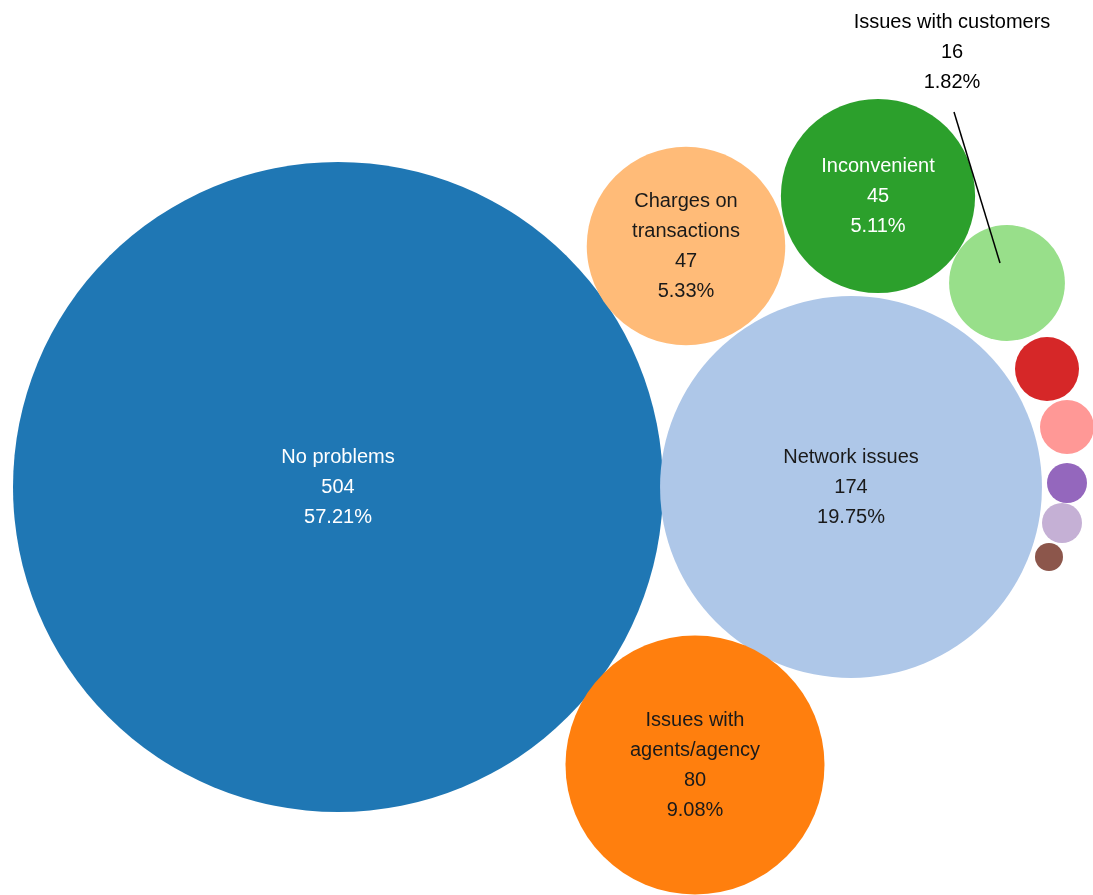 This screenshot has height=895, width=1093. I want to click on text: 5.11%, so click(878, 224).